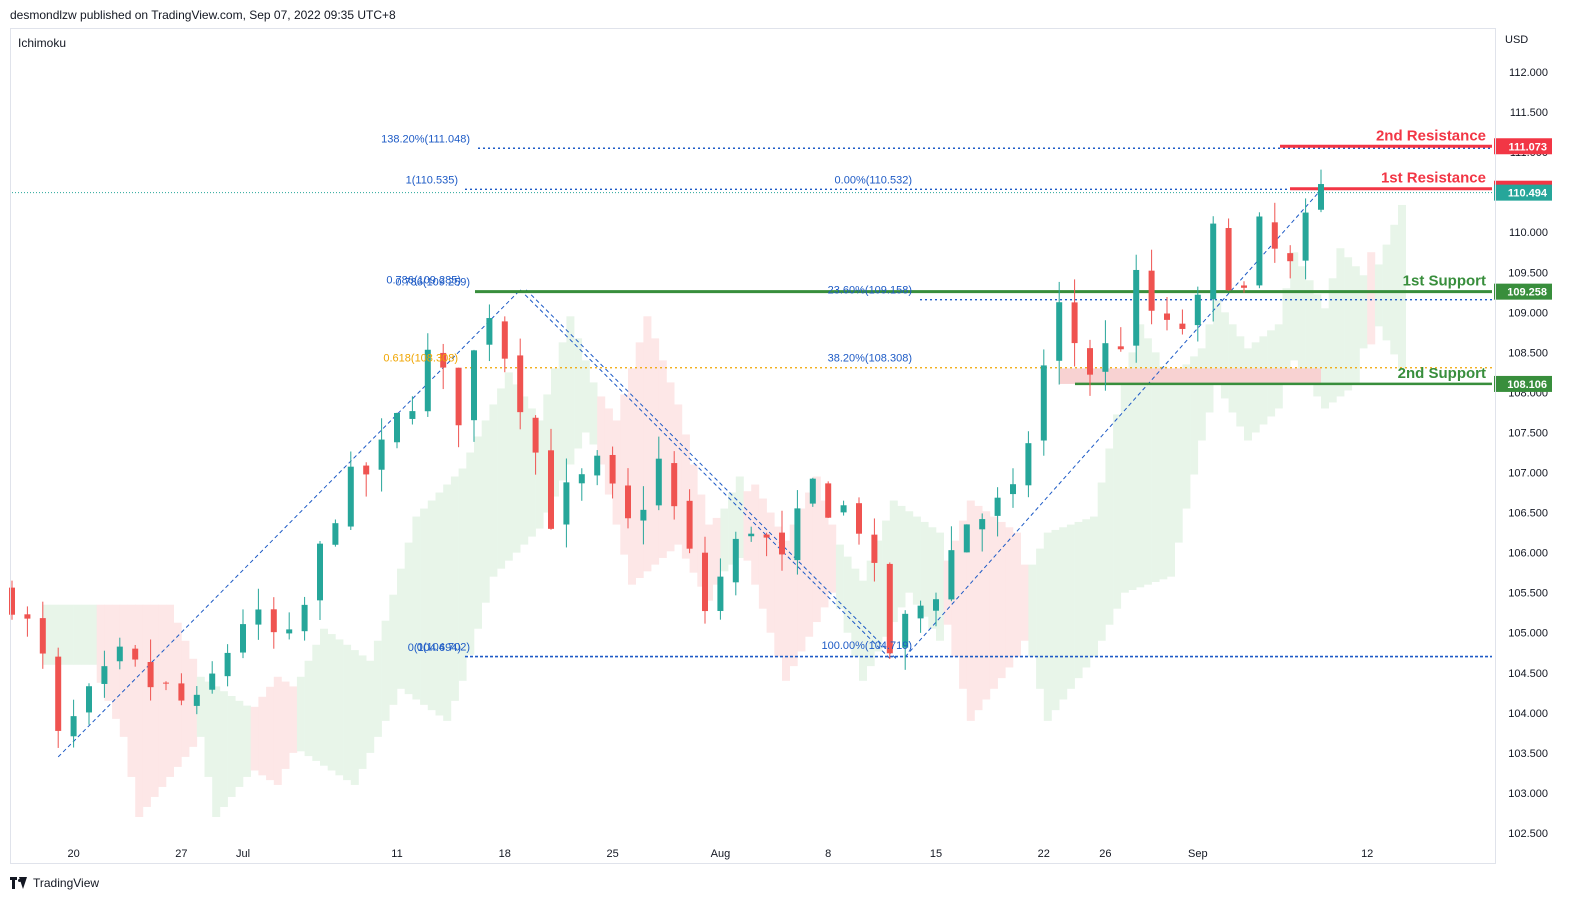  I want to click on fib-label: 38.20%(108.308), so click(870, 359).